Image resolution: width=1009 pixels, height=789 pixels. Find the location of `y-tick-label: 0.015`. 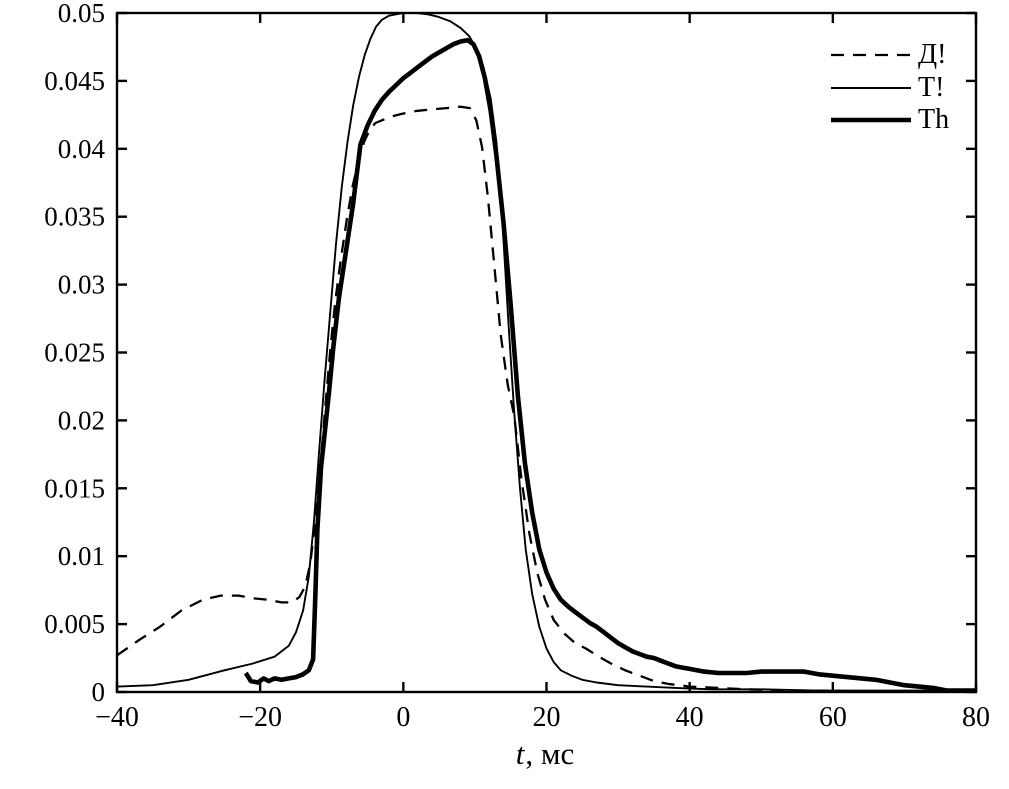

y-tick-label: 0.015 is located at coordinates (74, 488).